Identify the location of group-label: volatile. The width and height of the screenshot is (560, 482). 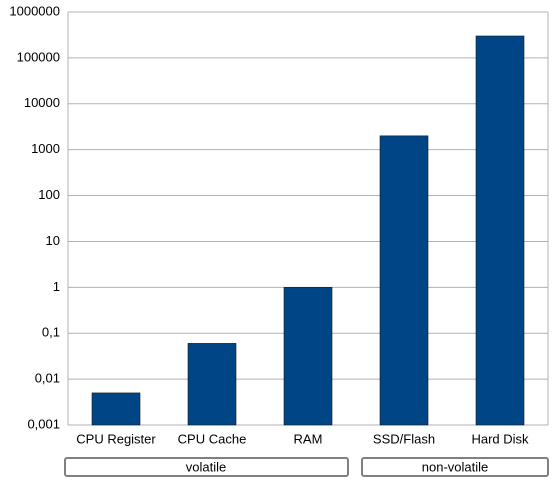
(206, 466).